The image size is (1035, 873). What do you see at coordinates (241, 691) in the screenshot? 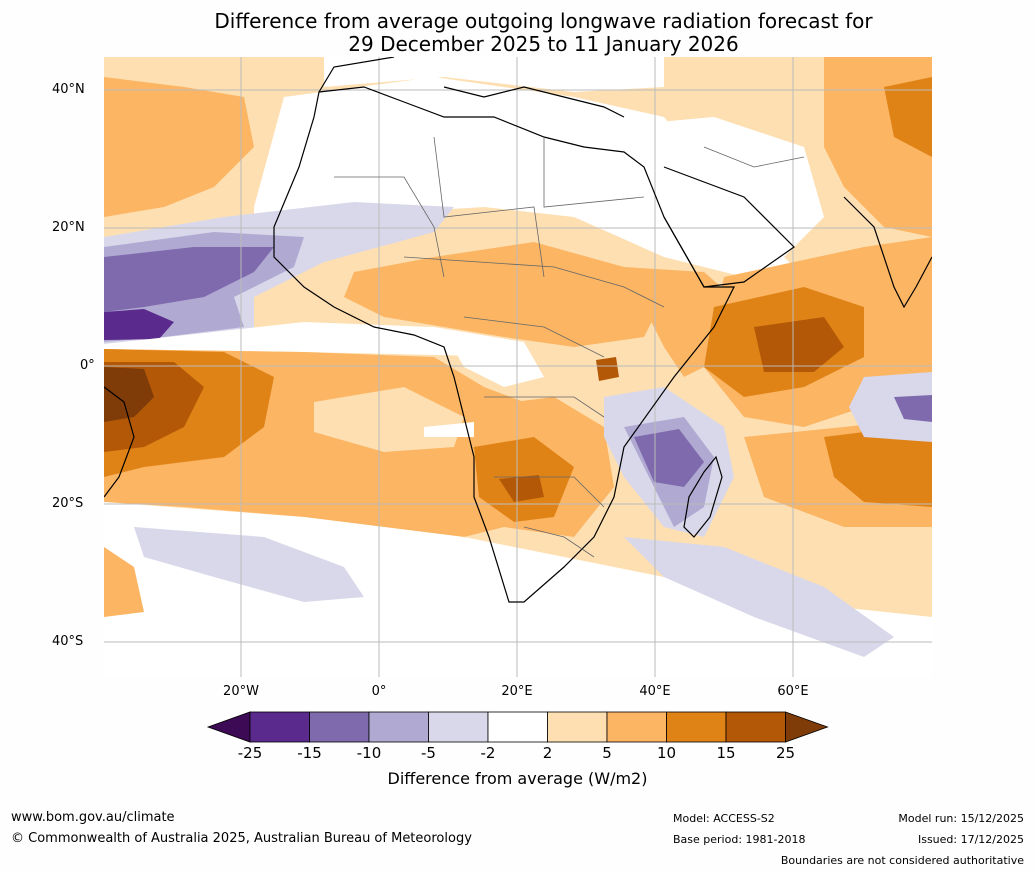
I see `lon-label-20w: 20°W` at bounding box center [241, 691].